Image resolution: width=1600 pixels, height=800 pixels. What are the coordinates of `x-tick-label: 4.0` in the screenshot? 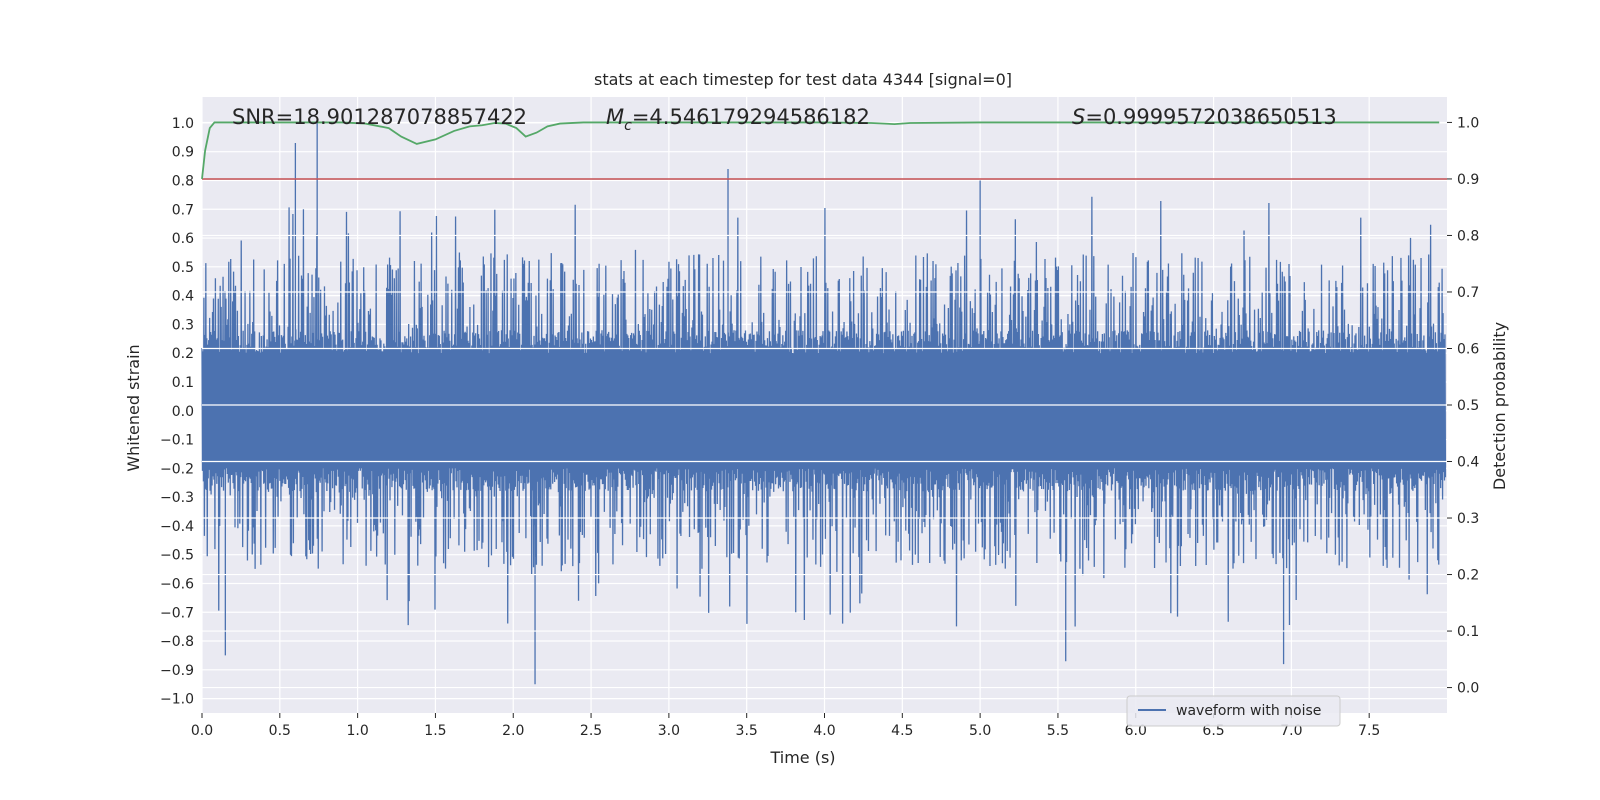 It's located at (824, 731).